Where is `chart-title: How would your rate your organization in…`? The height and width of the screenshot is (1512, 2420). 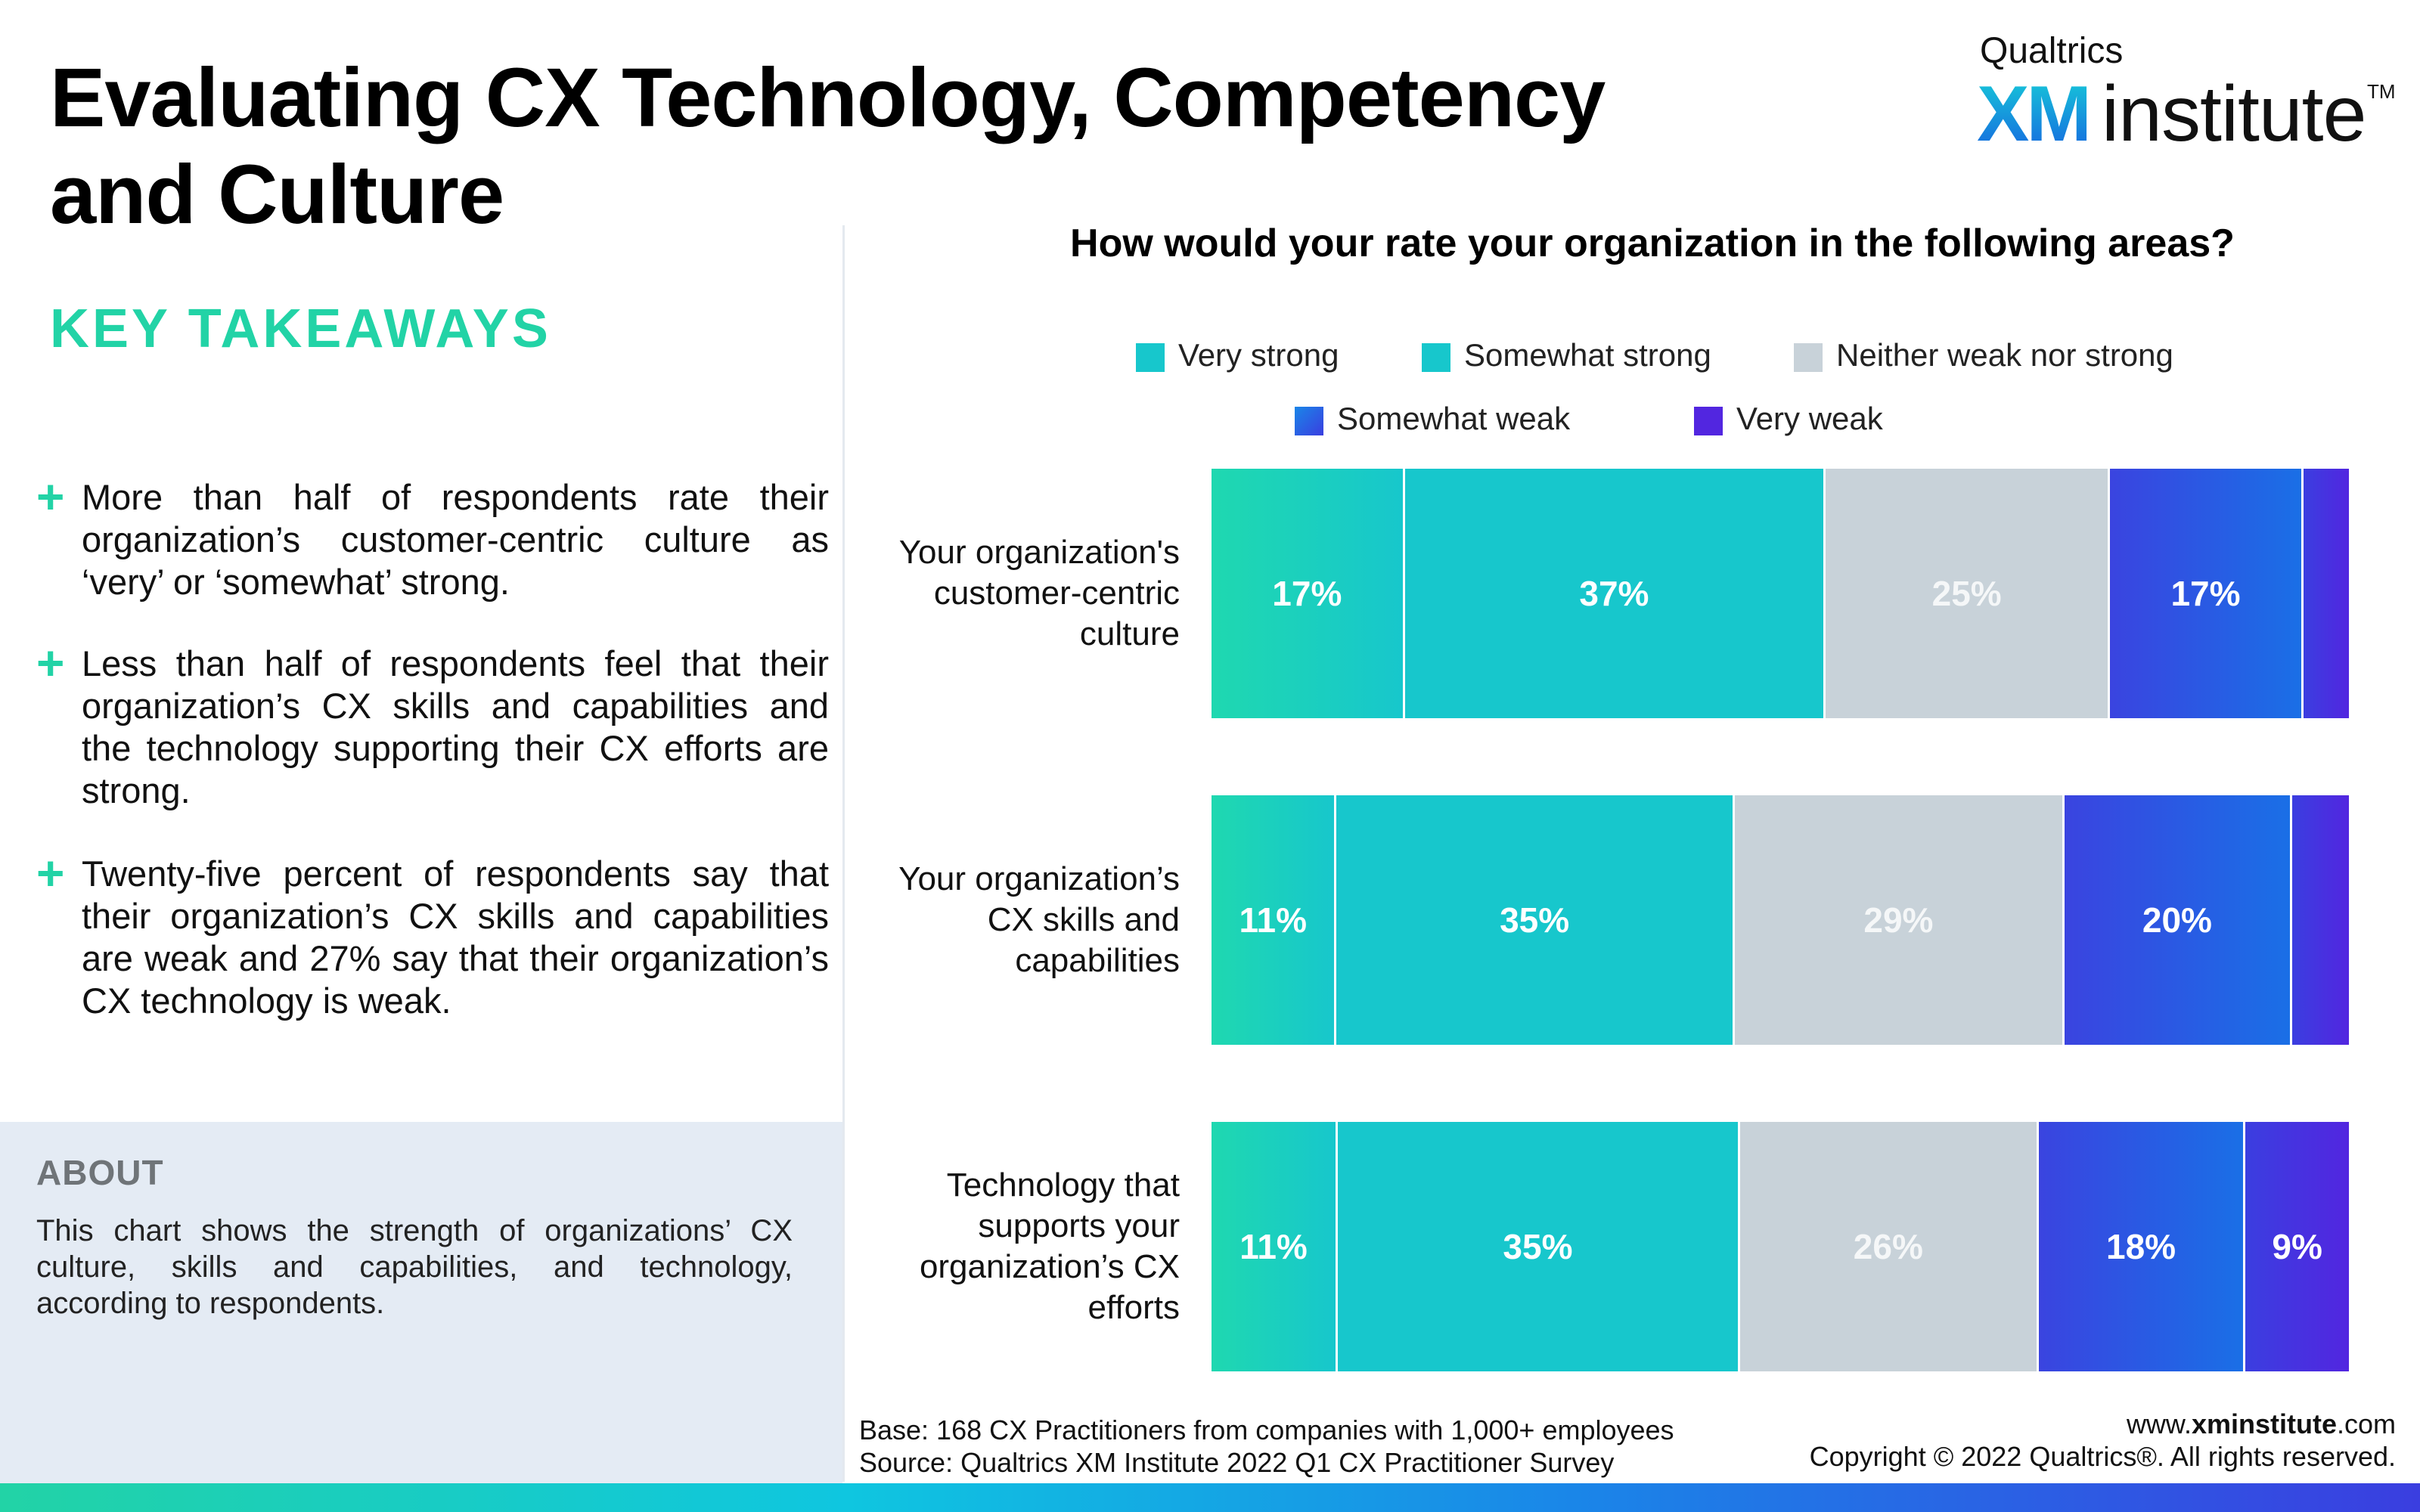 chart-title: How would your rate your organization in… is located at coordinates (1652, 243).